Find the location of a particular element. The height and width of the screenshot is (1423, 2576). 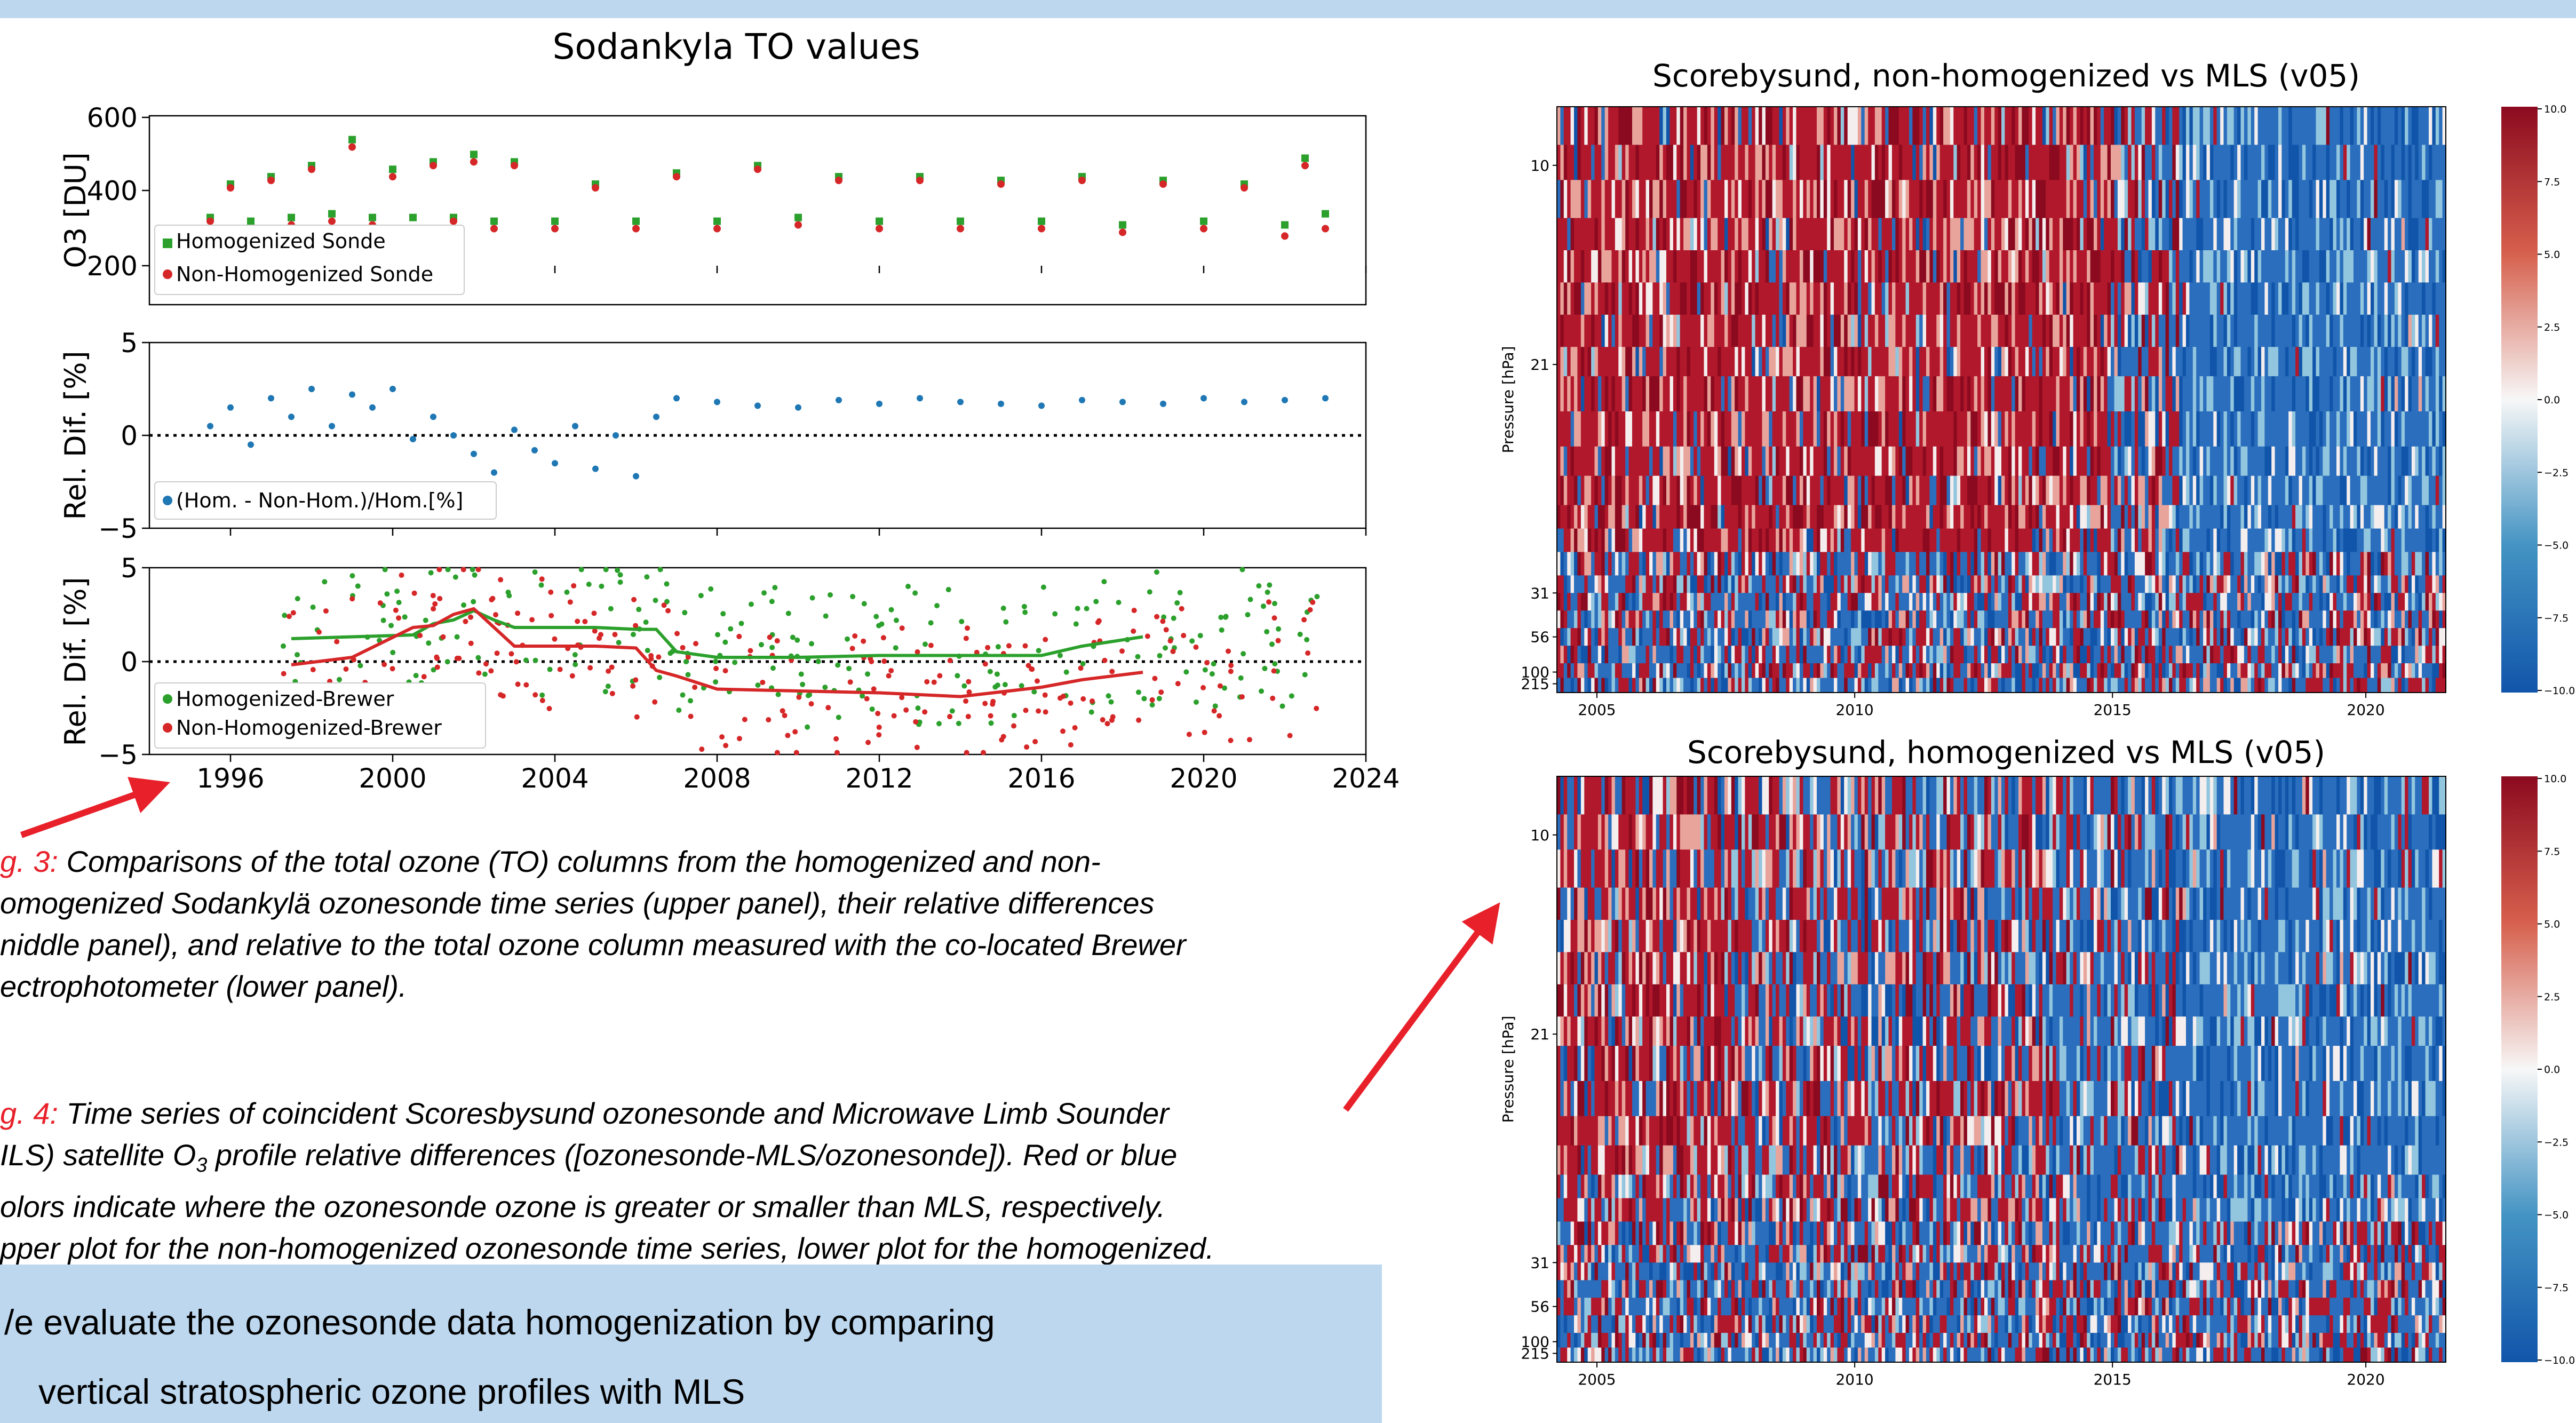

legend-dot-nonhom-brewer is located at coordinates (167, 728).